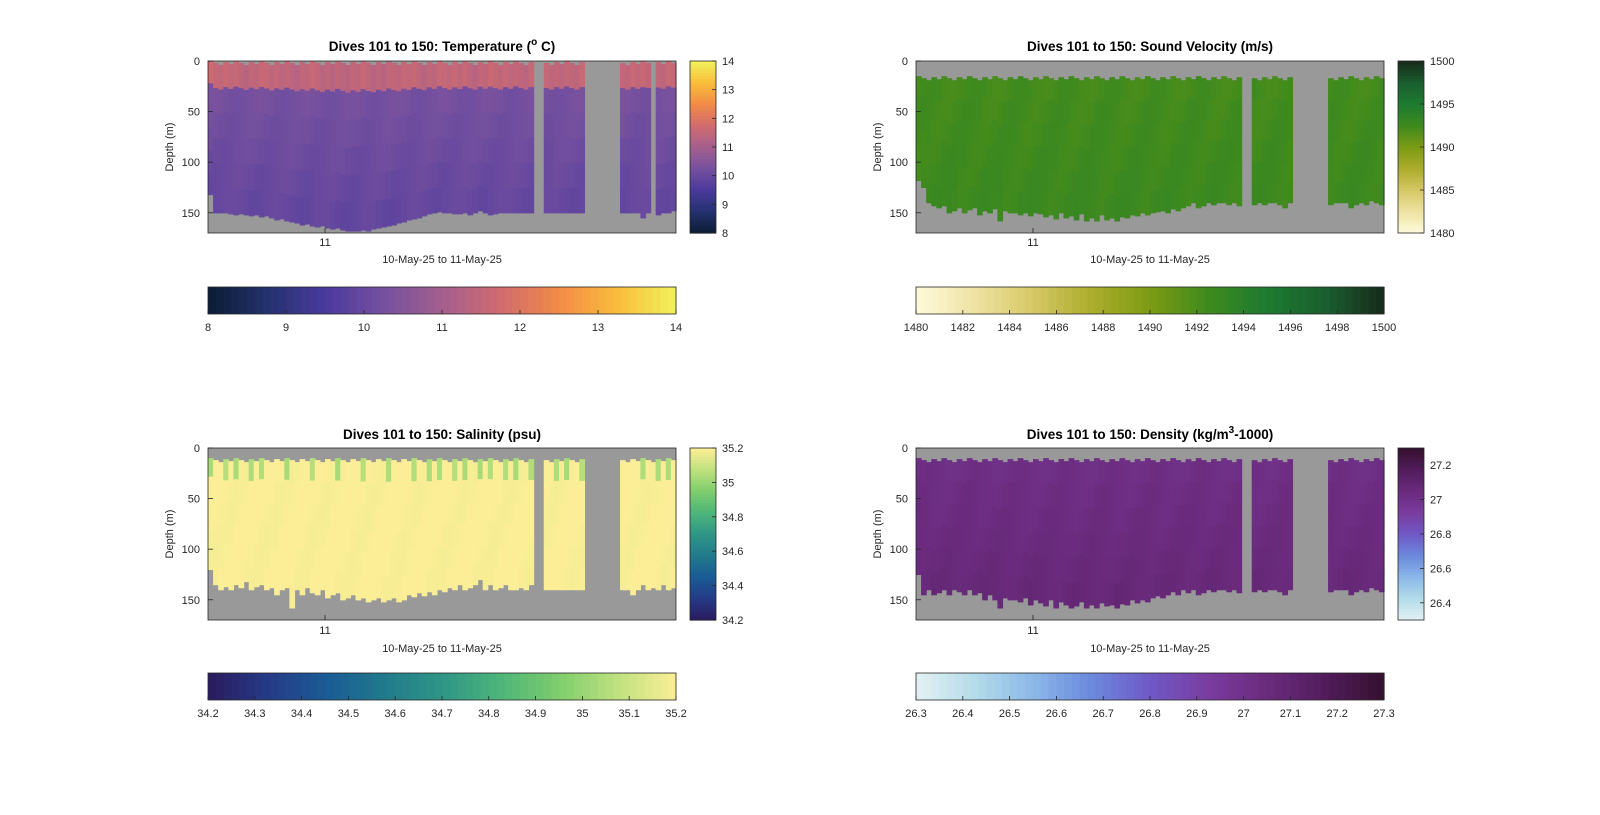 This screenshot has height=815, width=1600. Describe the element at coordinates (915, 714) in the screenshot. I see `colorbar-tick-label: 26.3` at that location.